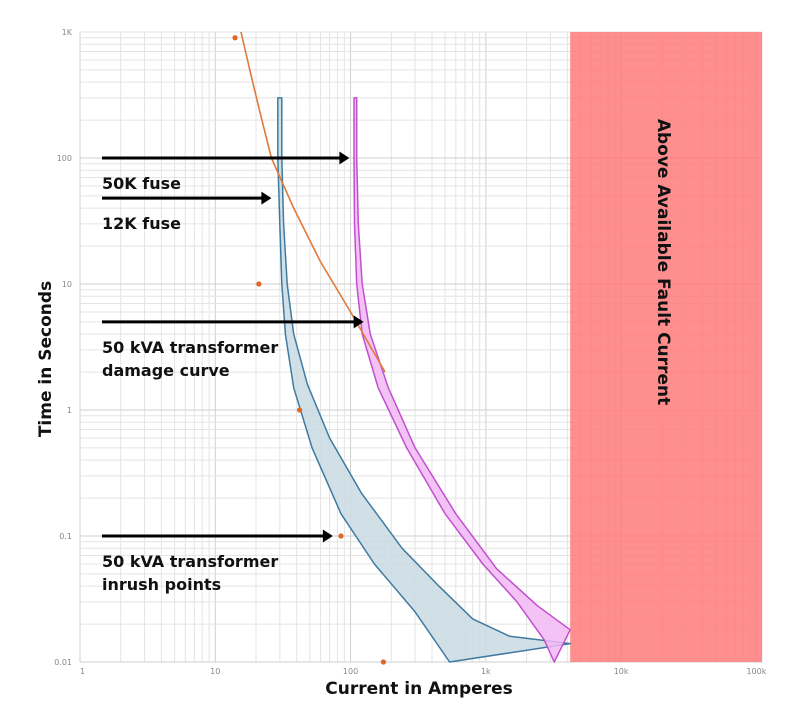 The width and height of the screenshot is (800, 723). What do you see at coordinates (166, 370) in the screenshot?
I see `annotation-label: damage curve` at bounding box center [166, 370].